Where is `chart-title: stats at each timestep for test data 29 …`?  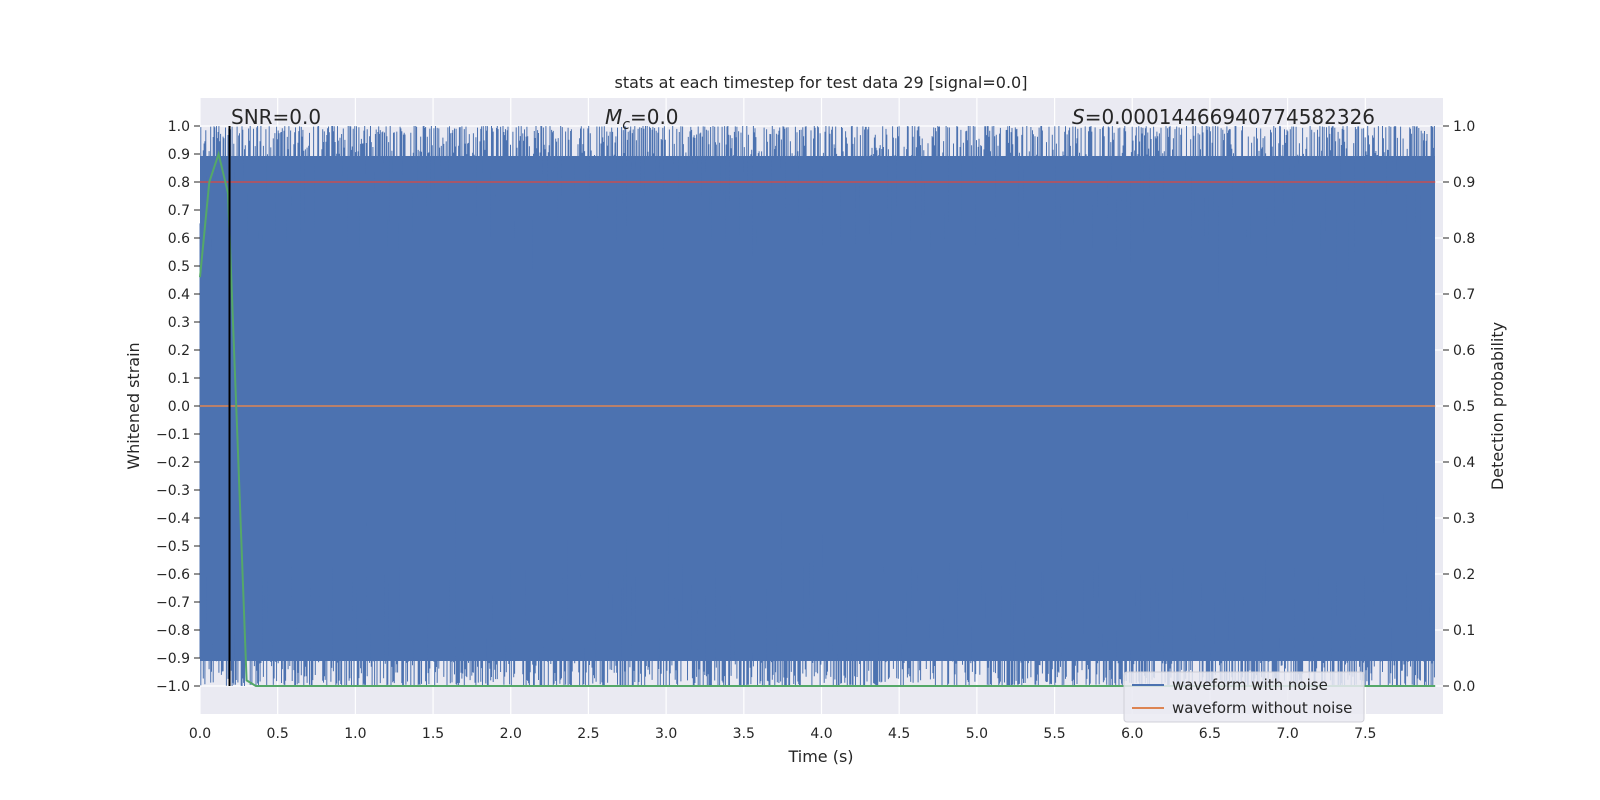
chart-title: stats at each timestep for test data 29 … is located at coordinates (821, 82).